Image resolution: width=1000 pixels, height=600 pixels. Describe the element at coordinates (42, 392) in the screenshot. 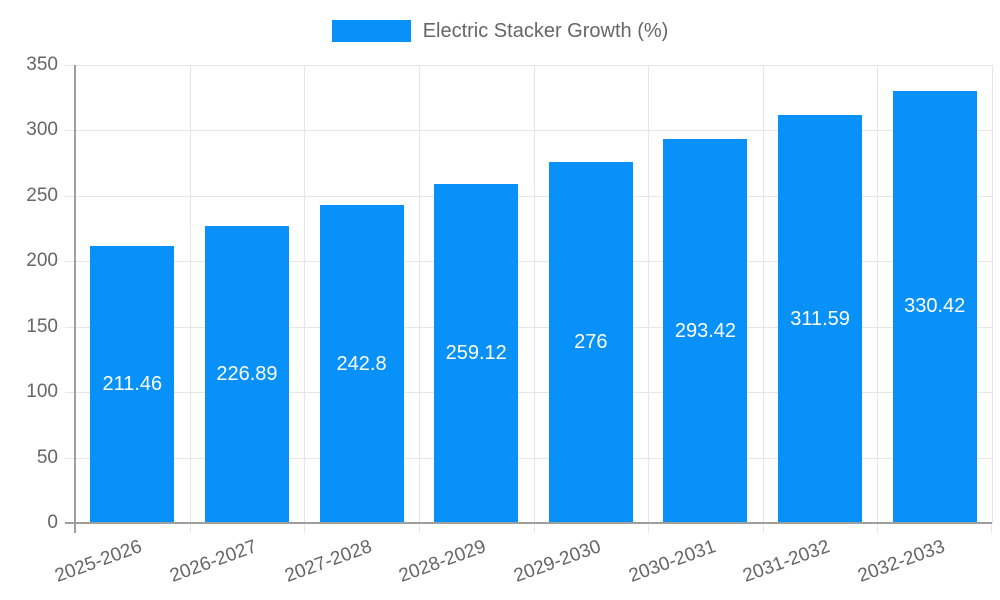

I see `y-tick-label: 100` at that location.